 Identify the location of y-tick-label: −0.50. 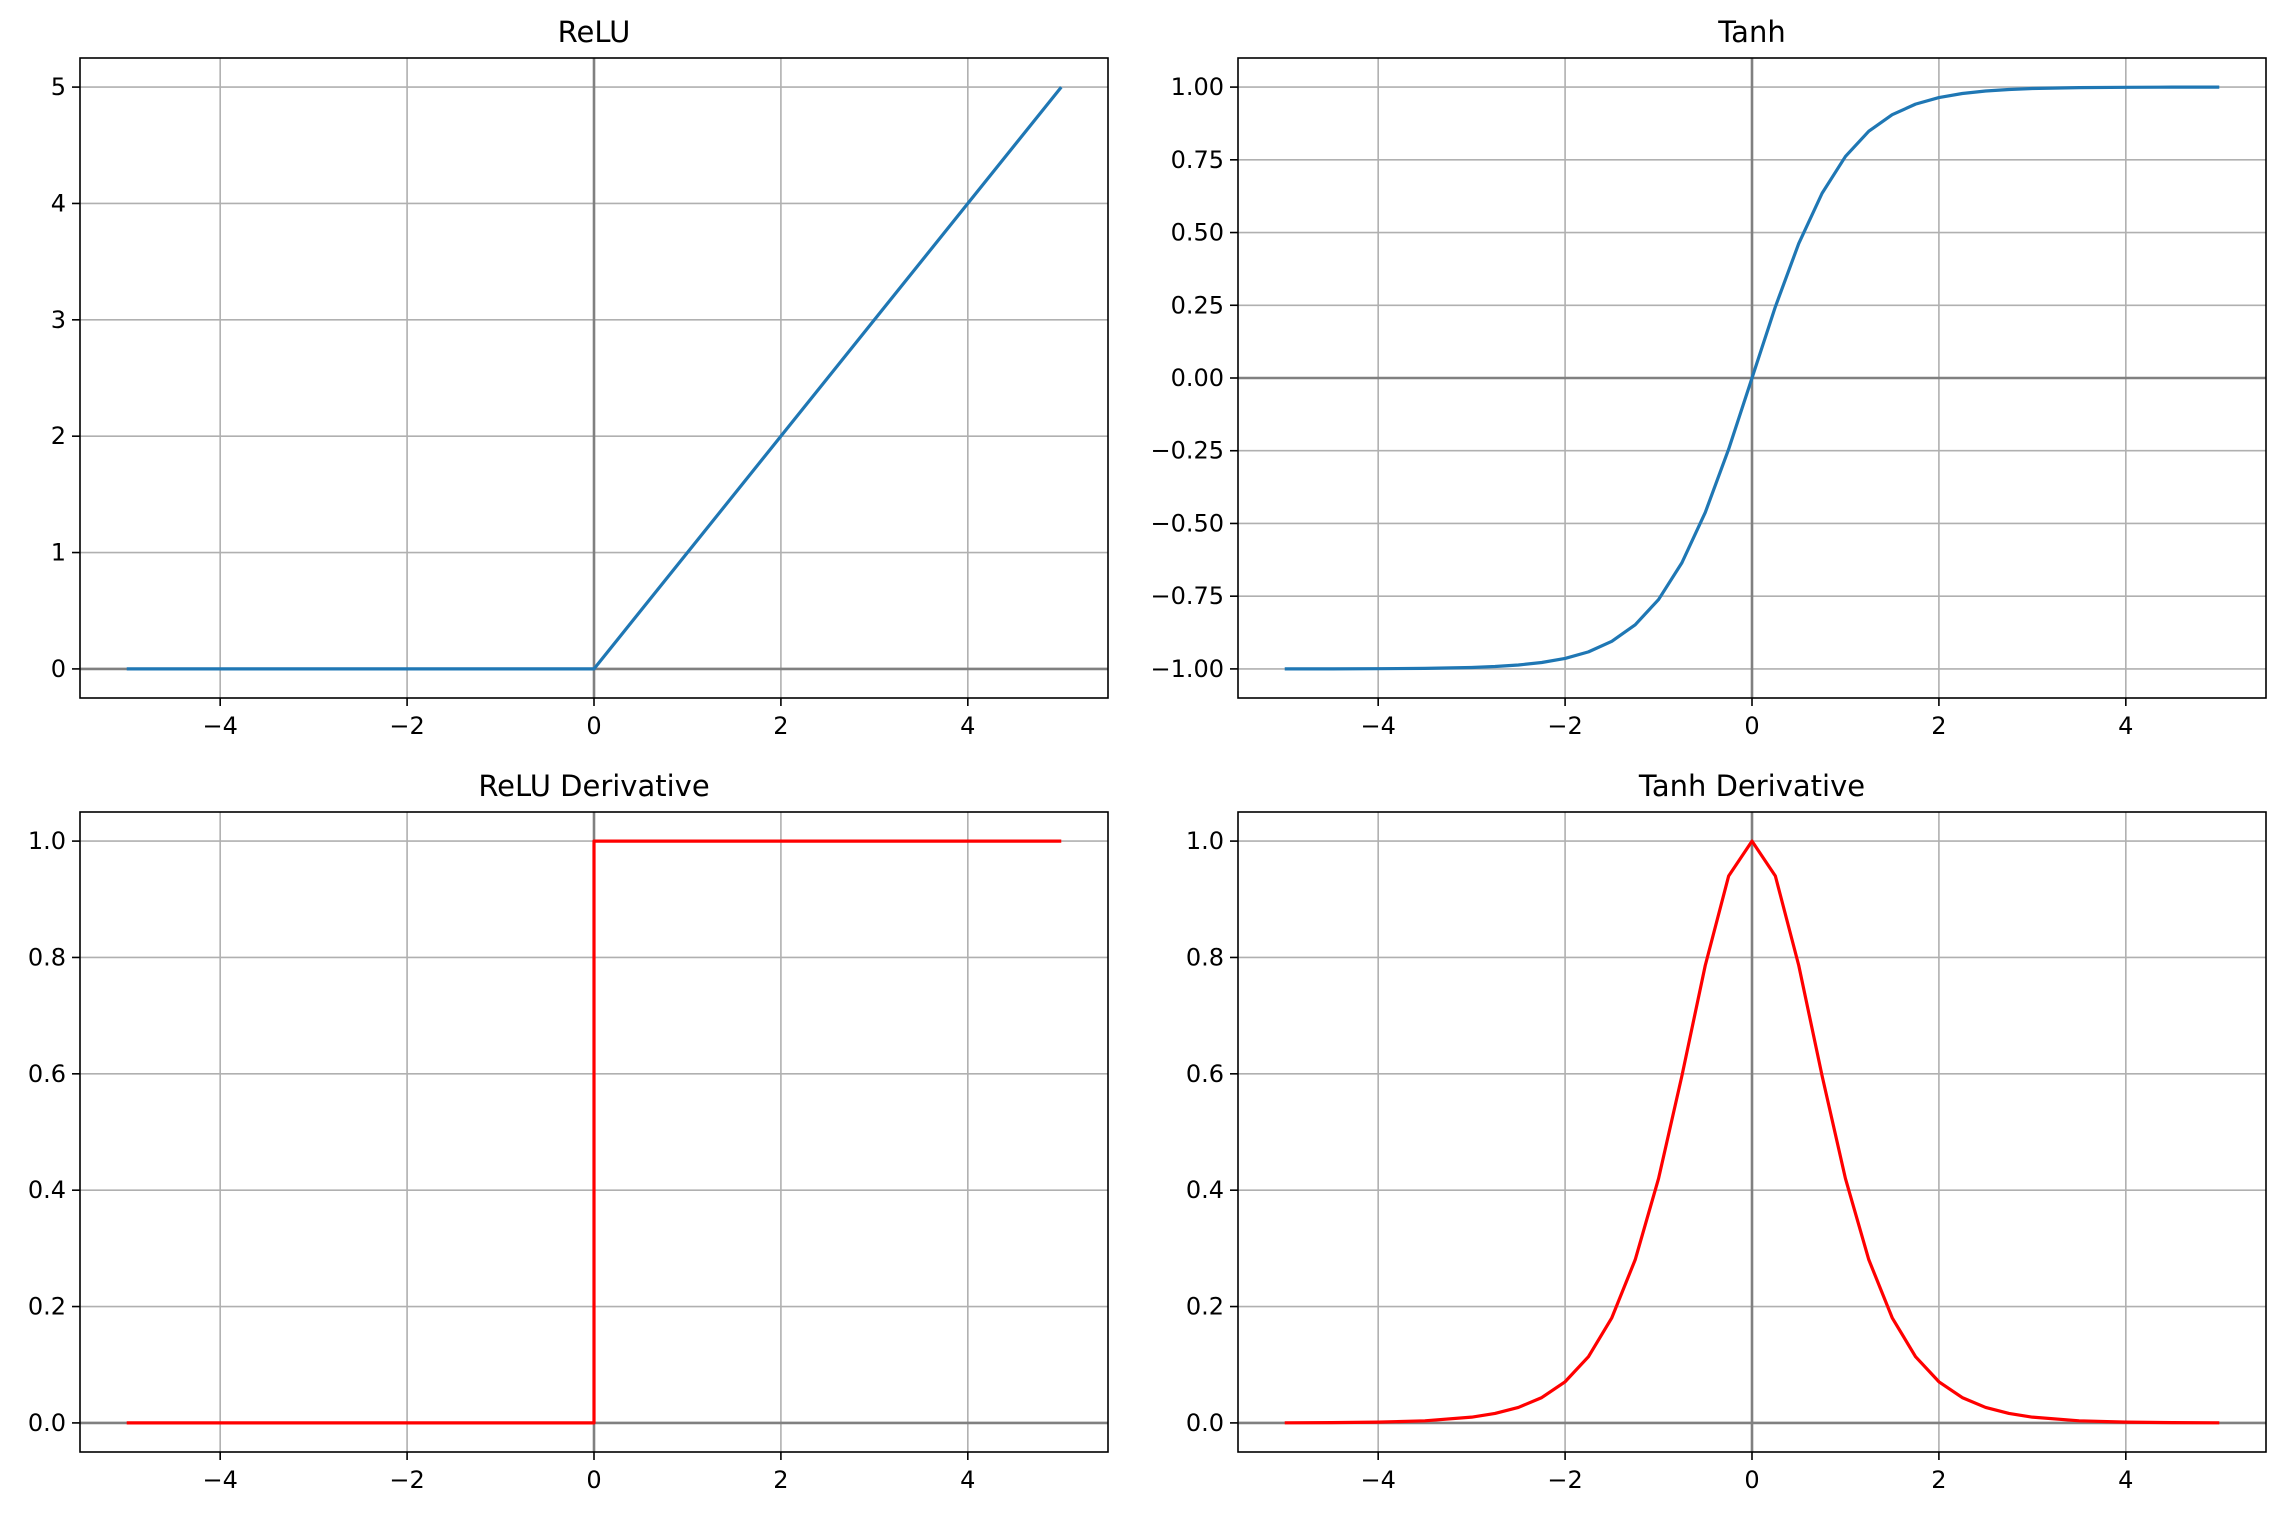
(1187, 523).